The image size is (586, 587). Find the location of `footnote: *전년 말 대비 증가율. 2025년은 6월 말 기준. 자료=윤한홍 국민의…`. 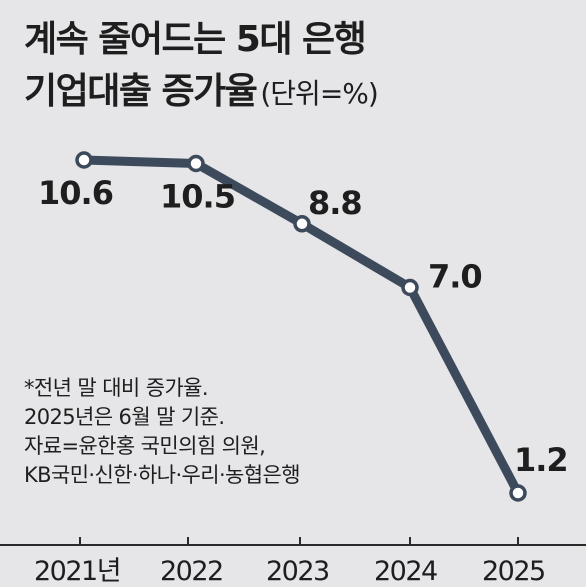

footnote: *전년 말 대비 증가율. 2025년은 6월 말 기준. 자료=윤한홍 국민의… is located at coordinates (162, 432).